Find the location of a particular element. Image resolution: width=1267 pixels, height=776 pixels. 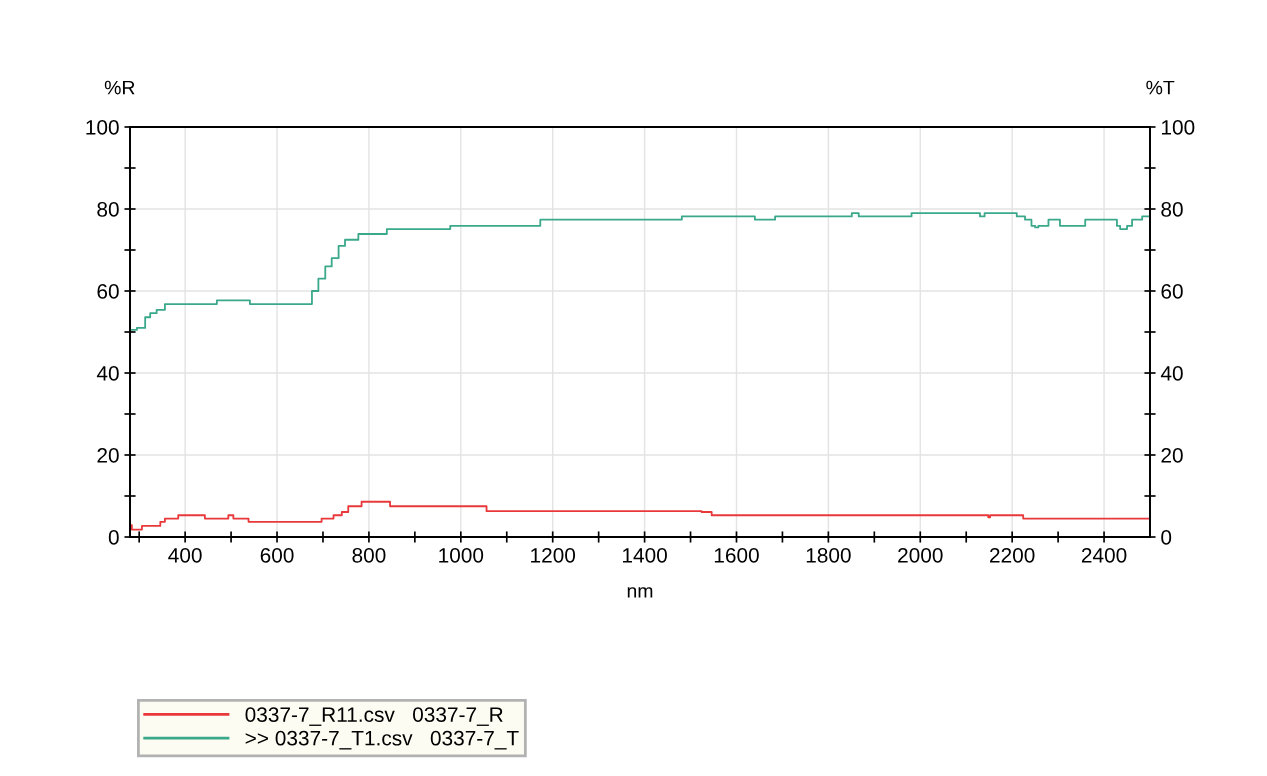

x-tick-label: 1000 is located at coordinates (461, 555).